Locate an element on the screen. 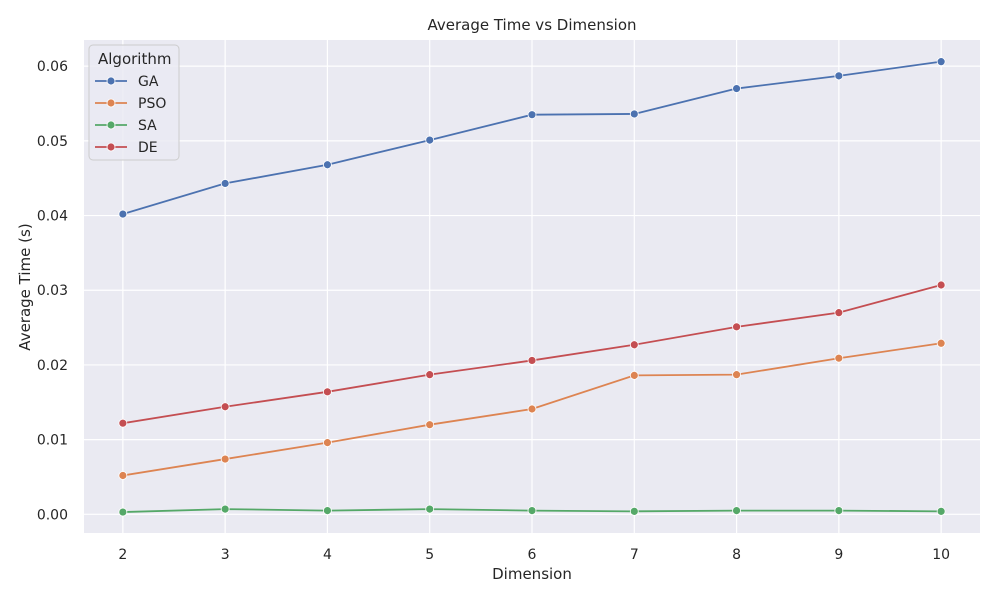 The image size is (1000, 600). x-axis-label: Dimension is located at coordinates (532, 574).